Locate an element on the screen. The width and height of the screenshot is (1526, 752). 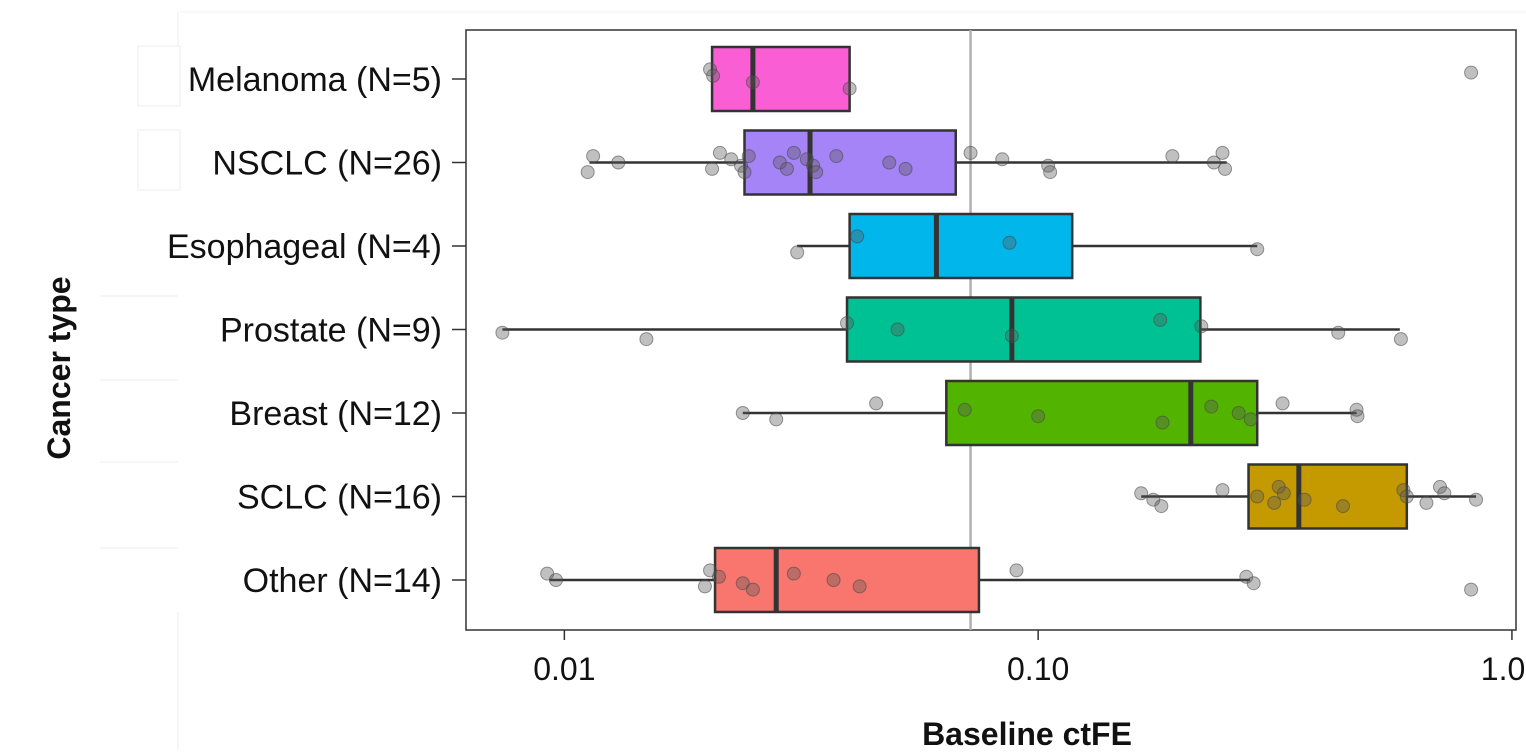
category-label: Melanoma (N=5) is located at coordinates (315, 80).